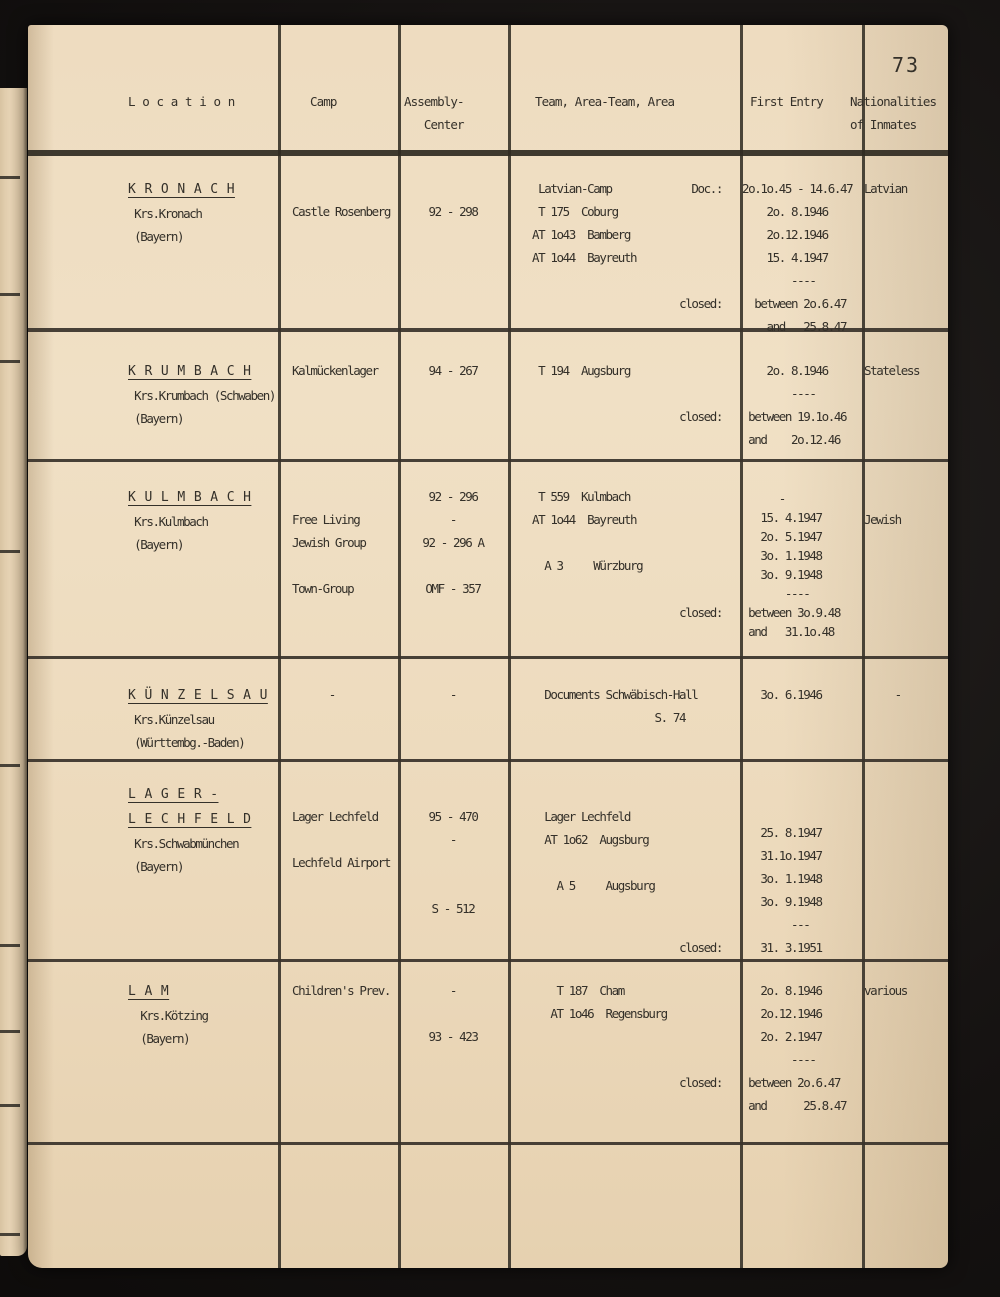 The height and width of the screenshot is (1297, 1000). I want to click on header-location: L o c a t i o n, so click(181, 101).